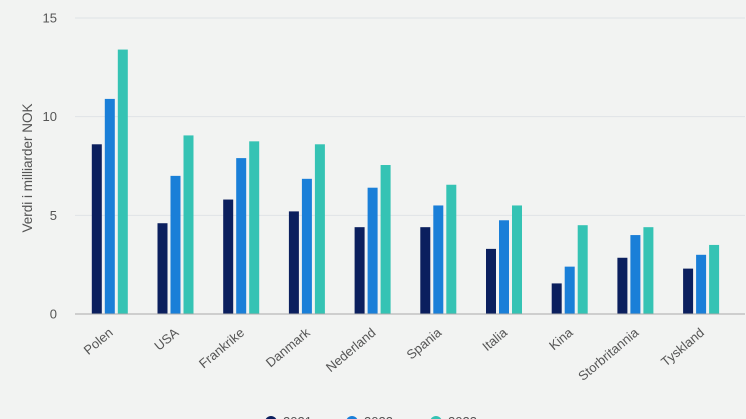 The width and height of the screenshot is (746, 419). What do you see at coordinates (385, 239) in the screenshot?
I see `bar-2023-nederland` at bounding box center [385, 239].